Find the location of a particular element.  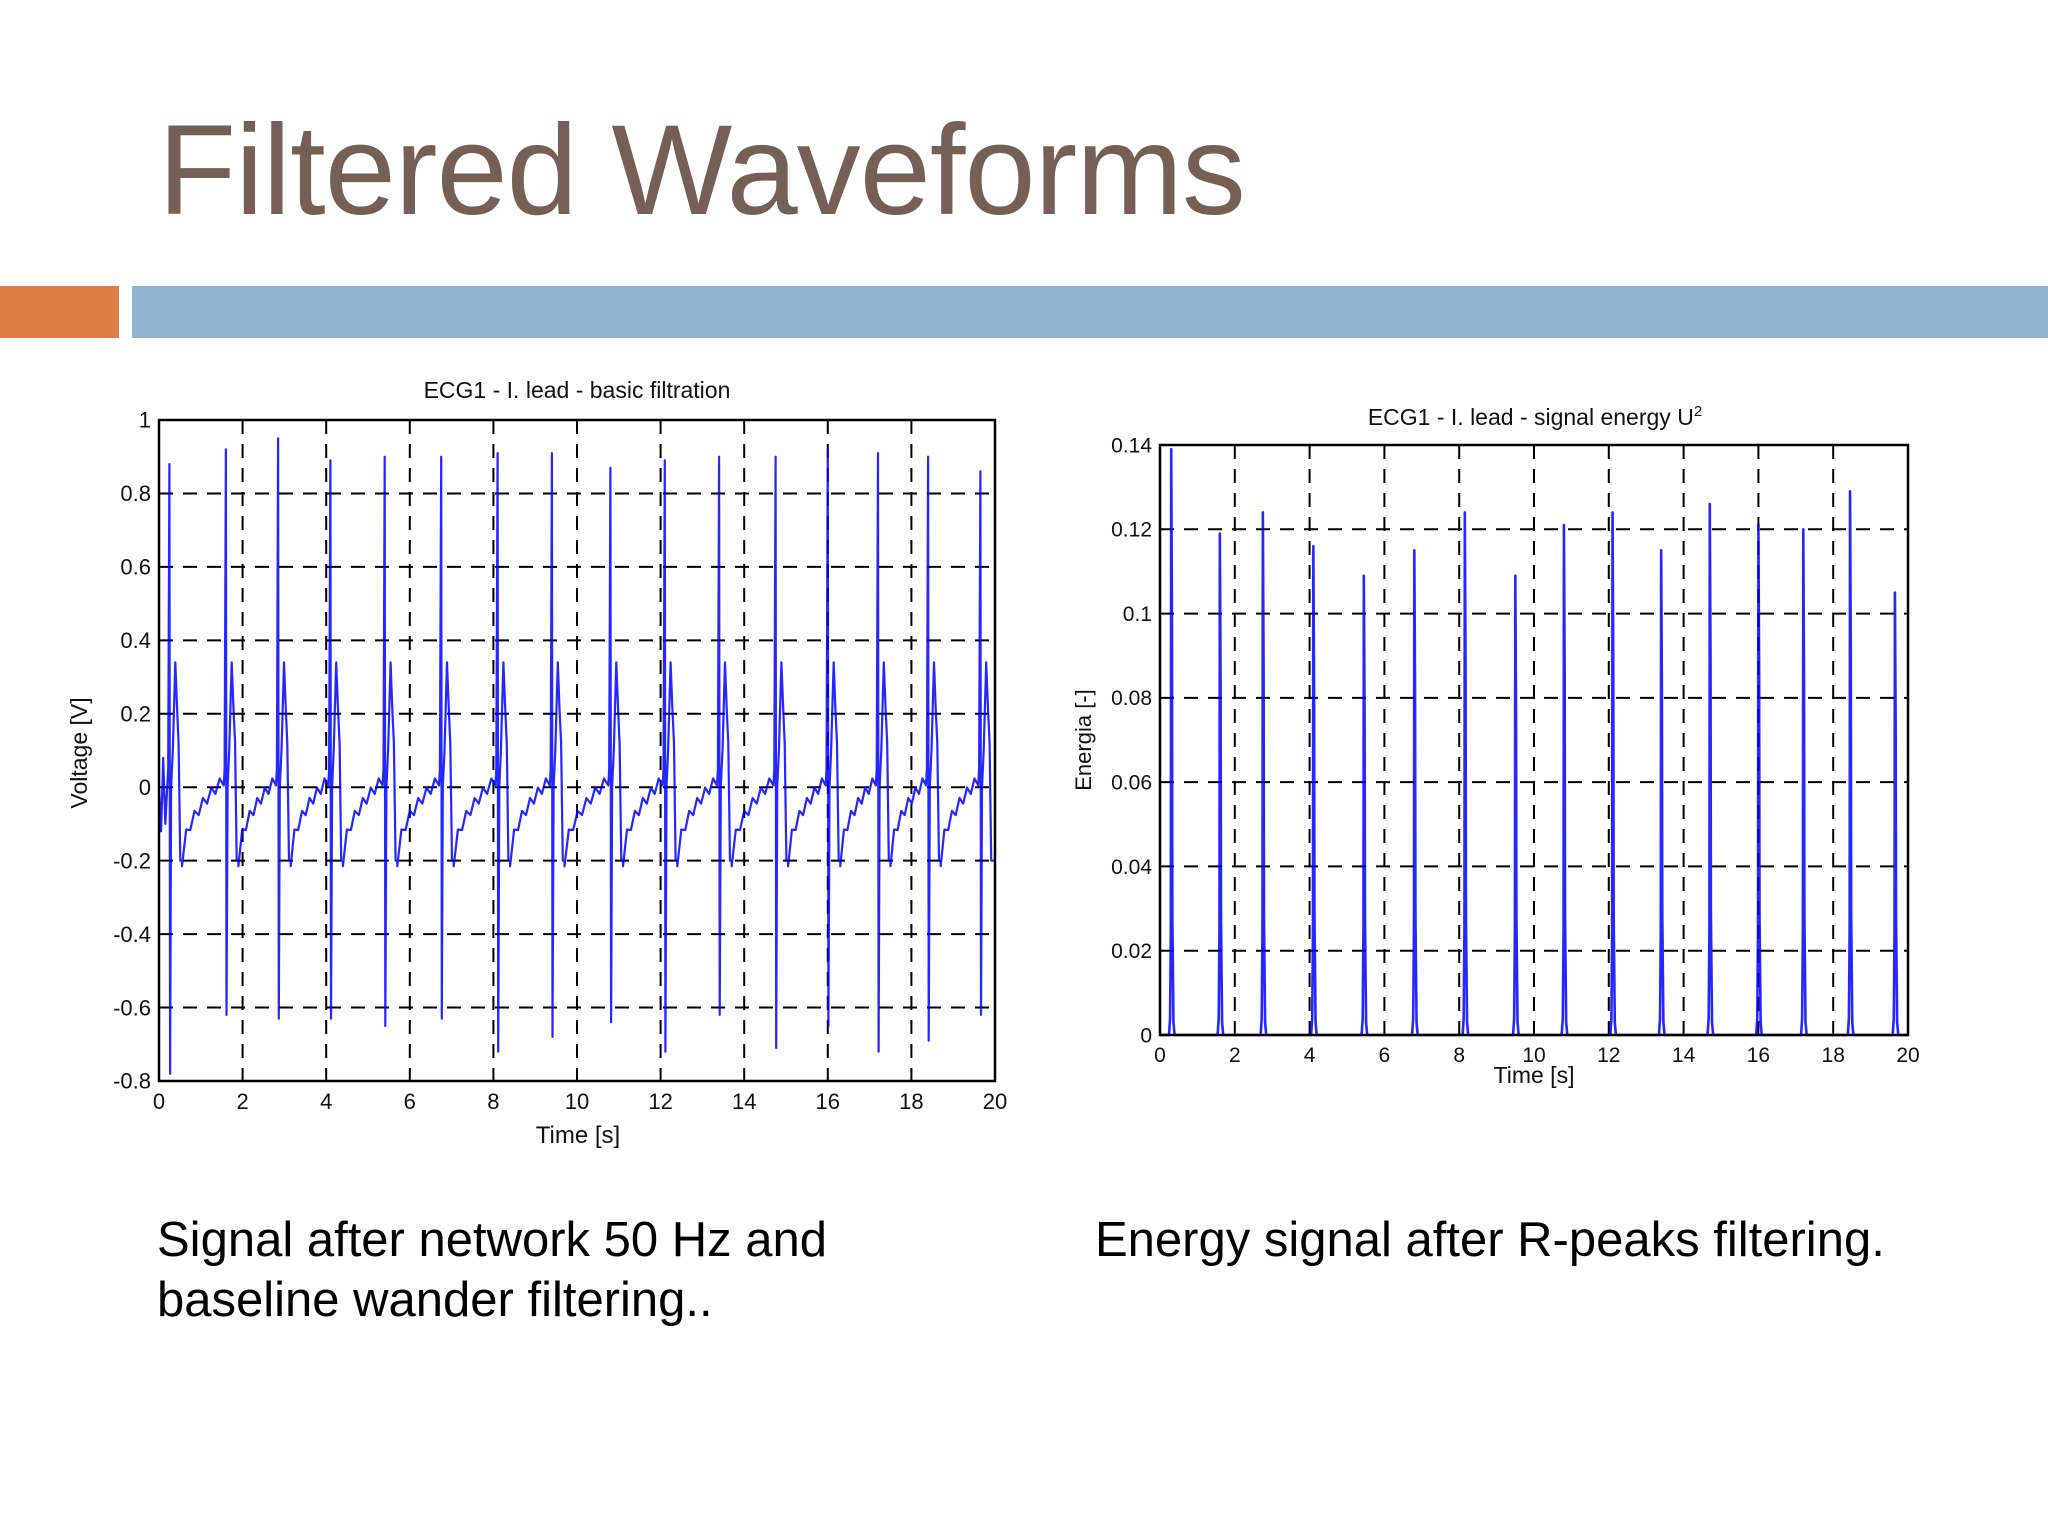

svg-text: 1 is located at coordinates (145, 420).